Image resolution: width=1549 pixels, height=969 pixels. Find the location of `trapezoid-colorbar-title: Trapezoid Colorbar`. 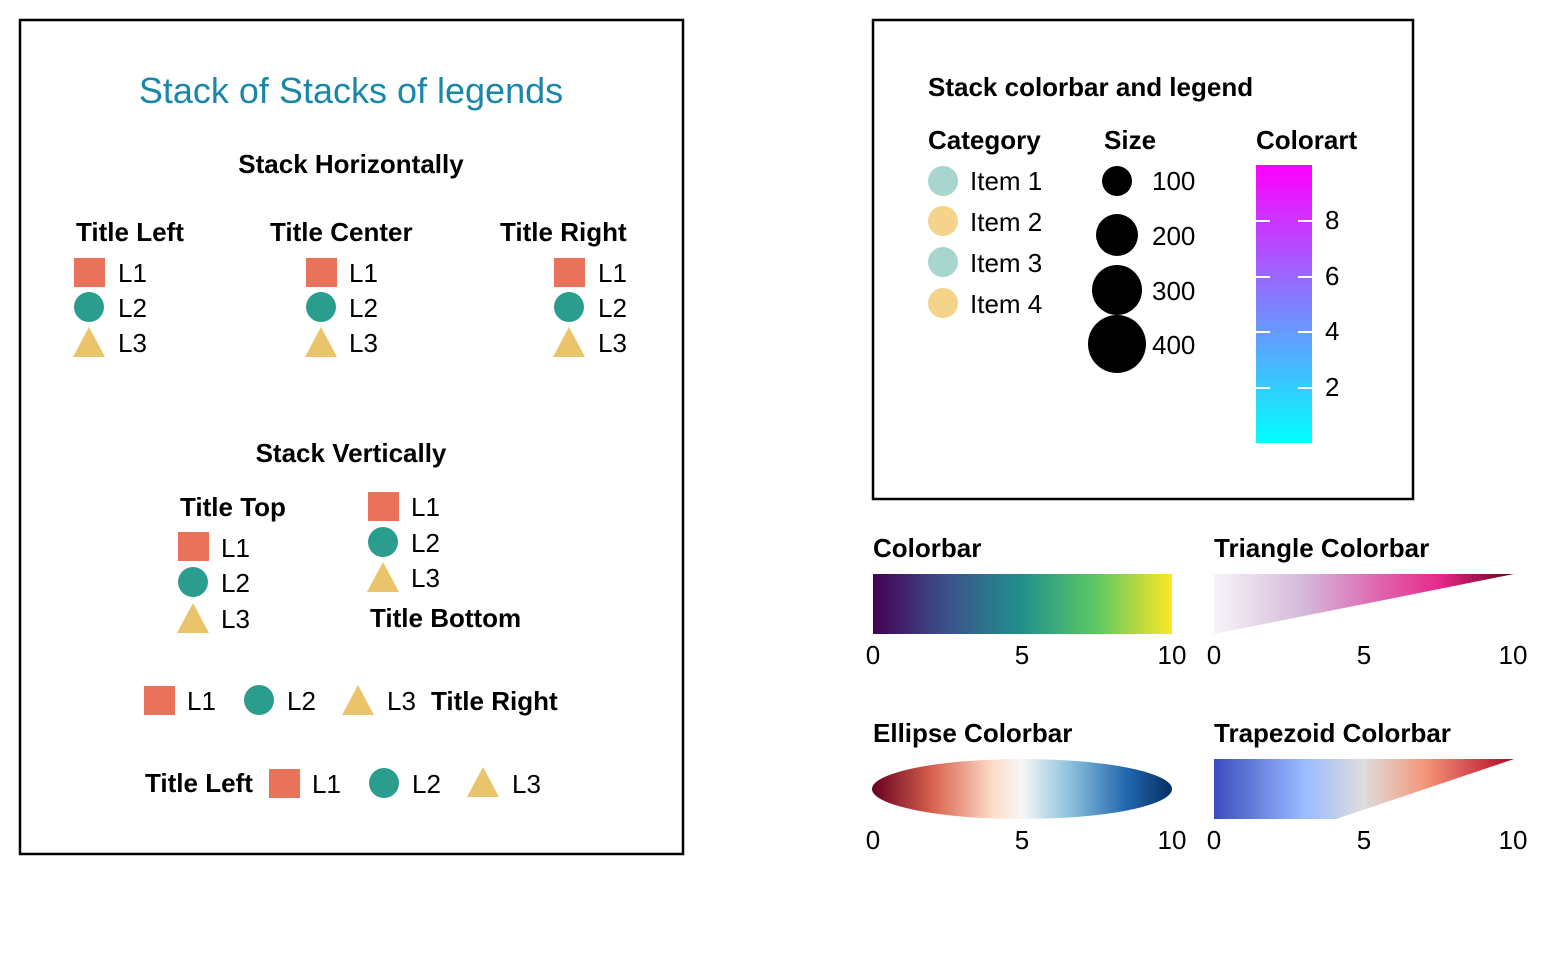

trapezoid-colorbar-title: Trapezoid Colorbar is located at coordinates (1332, 733).